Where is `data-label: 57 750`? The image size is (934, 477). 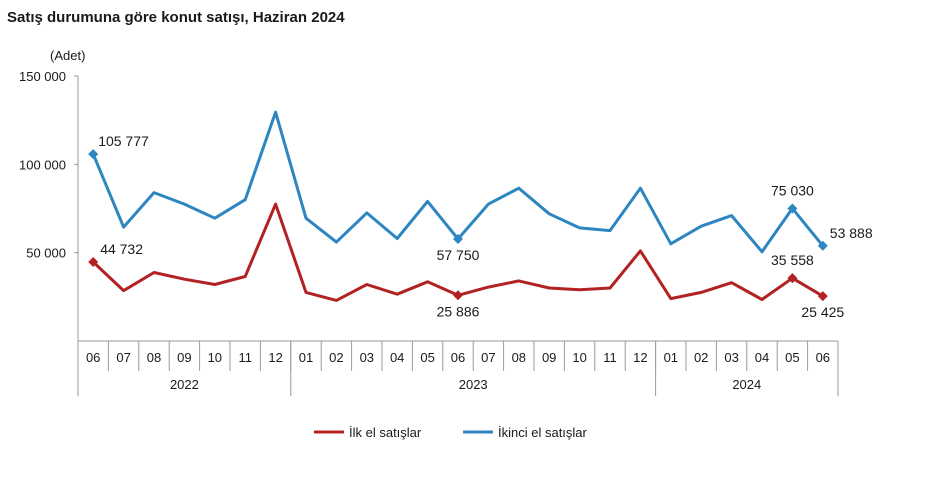
data-label: 57 750 is located at coordinates (458, 255).